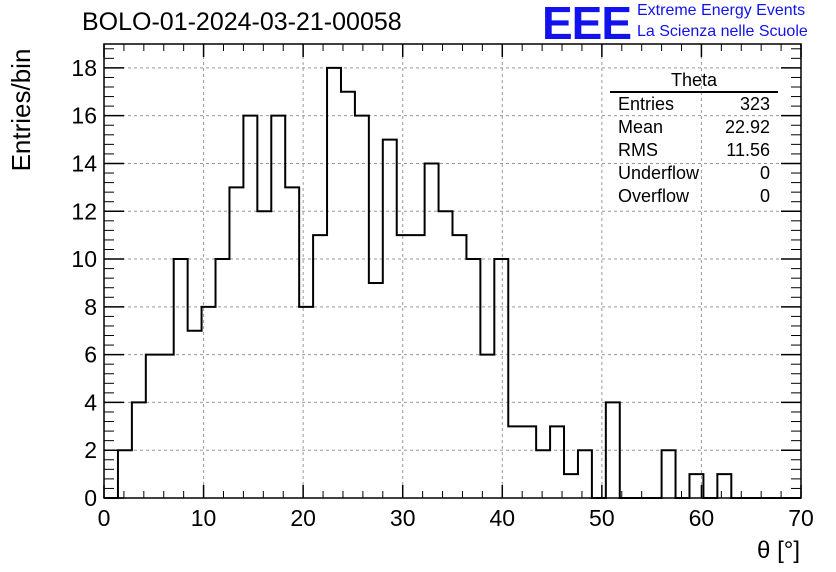  Describe the element at coordinates (641, 127) in the screenshot. I see `stats-label: Mean` at that location.